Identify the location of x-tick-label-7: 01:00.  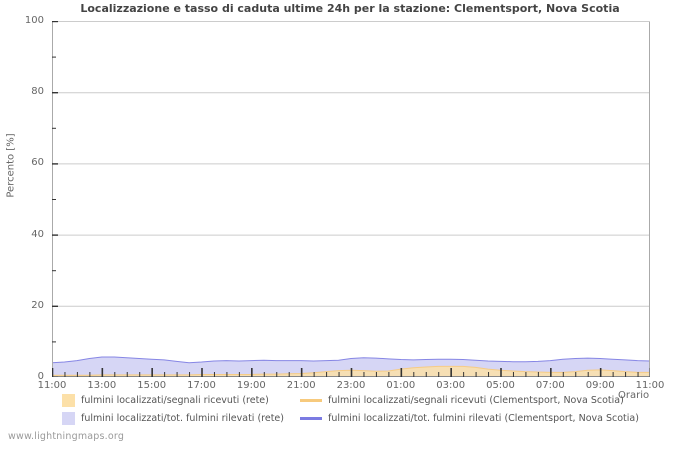
(401, 385).